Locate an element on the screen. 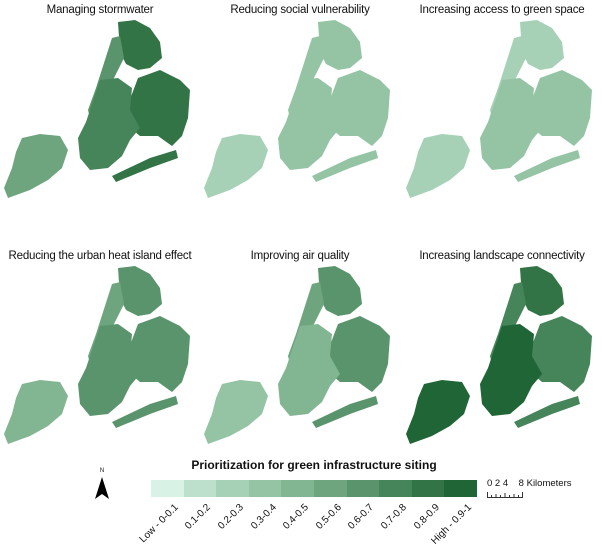 Image resolution: width=602 pixels, height=547 pixels. panel-title: Increasing access to green space is located at coordinates (502, 10).